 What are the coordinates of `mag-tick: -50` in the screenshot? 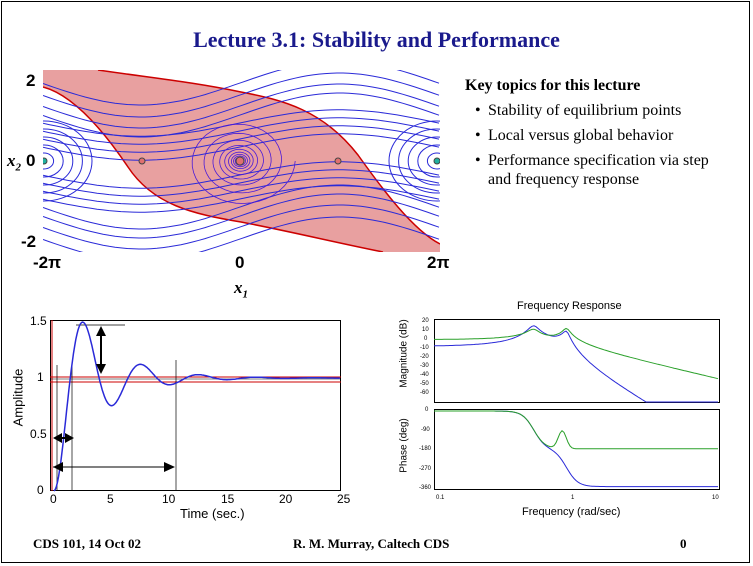 It's located at (424, 384).